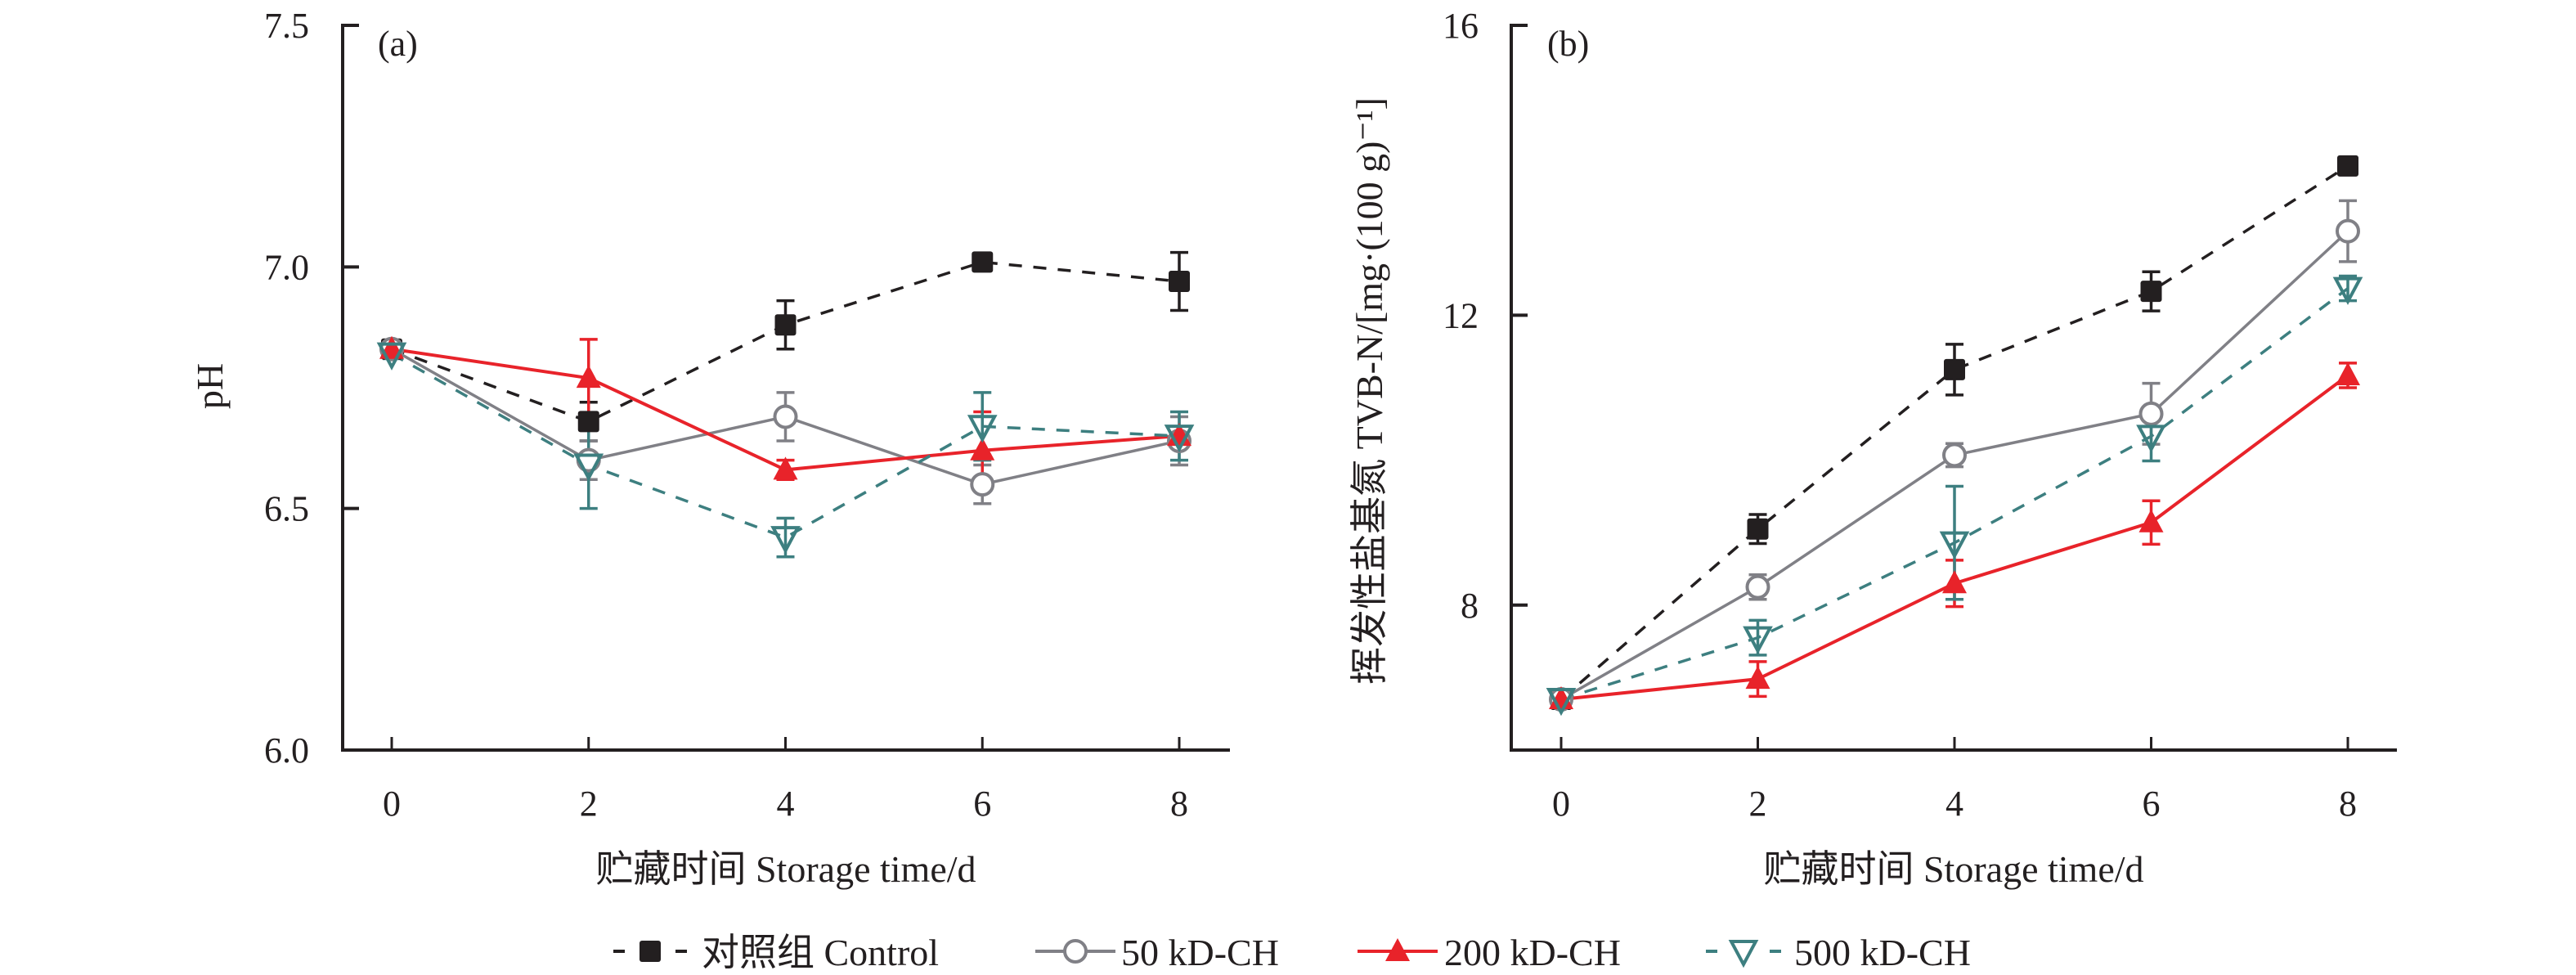 This screenshot has width=2576, height=975. What do you see at coordinates (1200, 952) in the screenshot?
I see `legend-label-50kd: 50 kD-CH` at bounding box center [1200, 952].